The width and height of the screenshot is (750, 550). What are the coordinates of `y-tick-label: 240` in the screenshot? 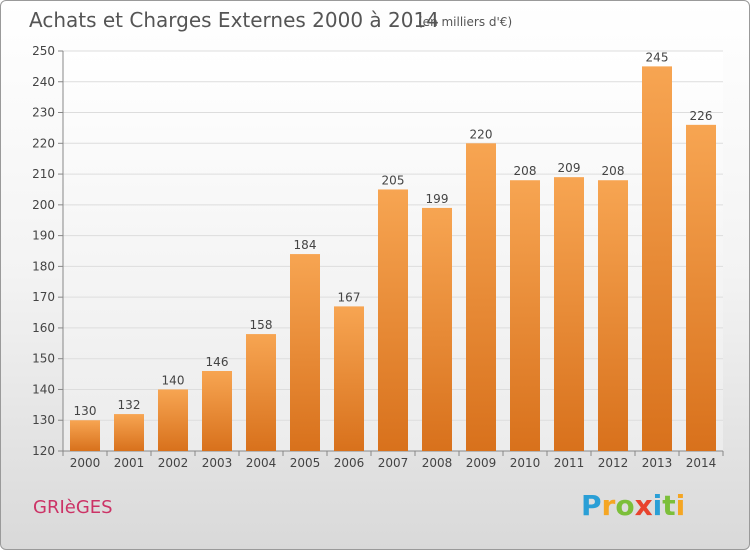 It's located at (43, 82).